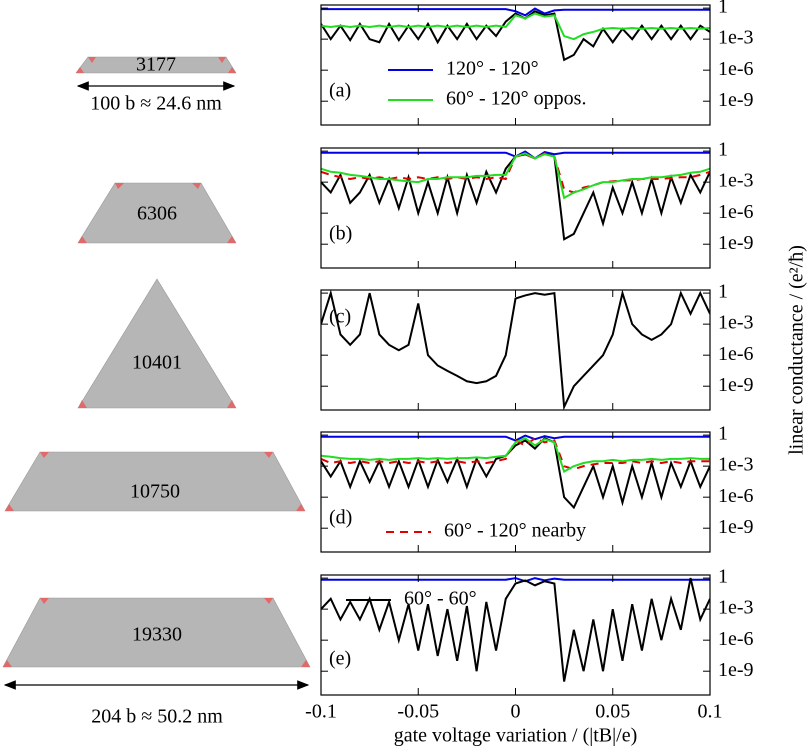  Describe the element at coordinates (492, 69) in the screenshot. I see `legend-label: 120° - 120°` at that location.